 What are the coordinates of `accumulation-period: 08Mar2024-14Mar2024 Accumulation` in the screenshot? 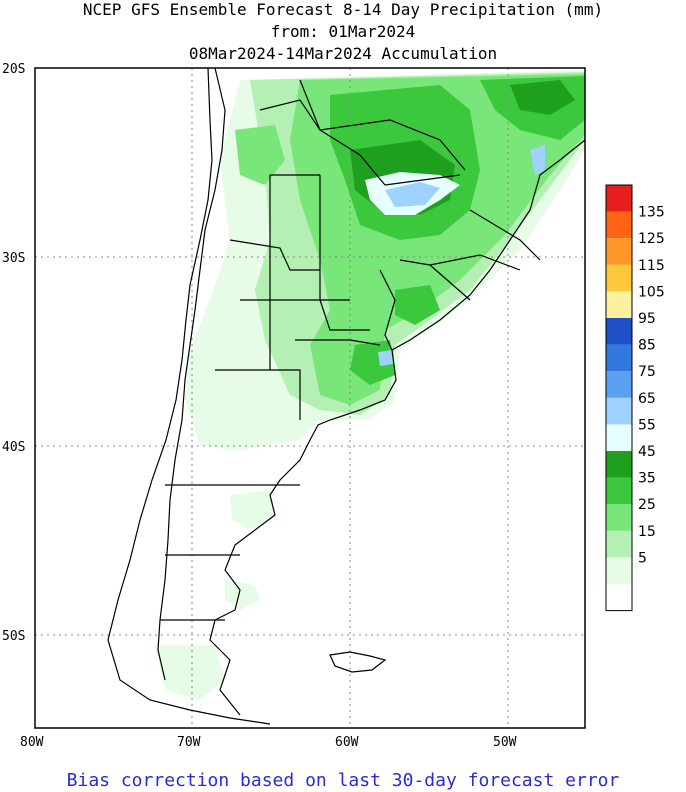 It's located at (343, 53).